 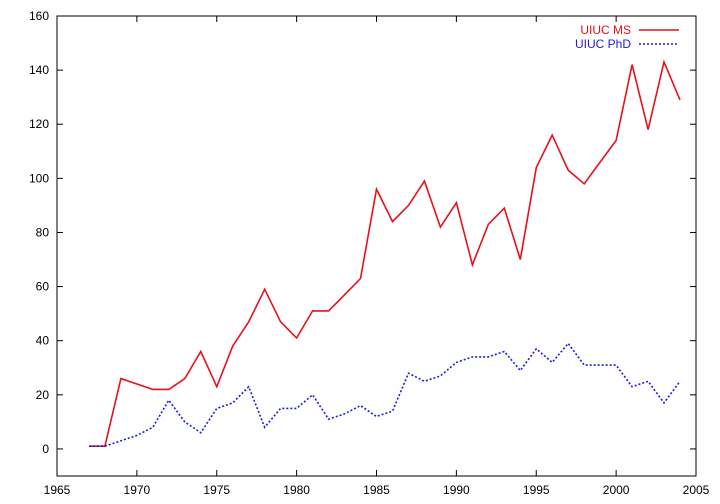 What do you see at coordinates (39, 124) in the screenshot?
I see `y-tick-label: 120` at bounding box center [39, 124].